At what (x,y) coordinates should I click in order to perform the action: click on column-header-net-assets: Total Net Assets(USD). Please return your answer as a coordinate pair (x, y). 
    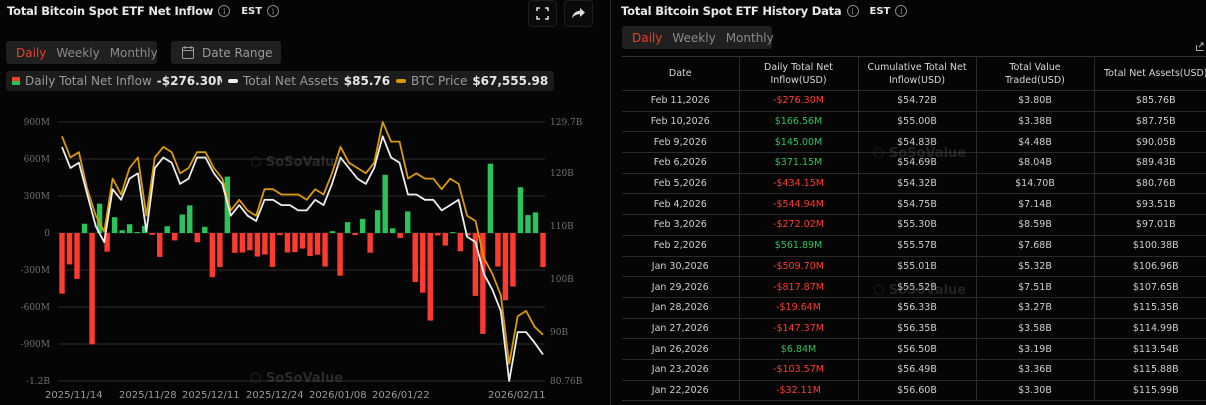
    Looking at the image, I should click on (1149, 73).